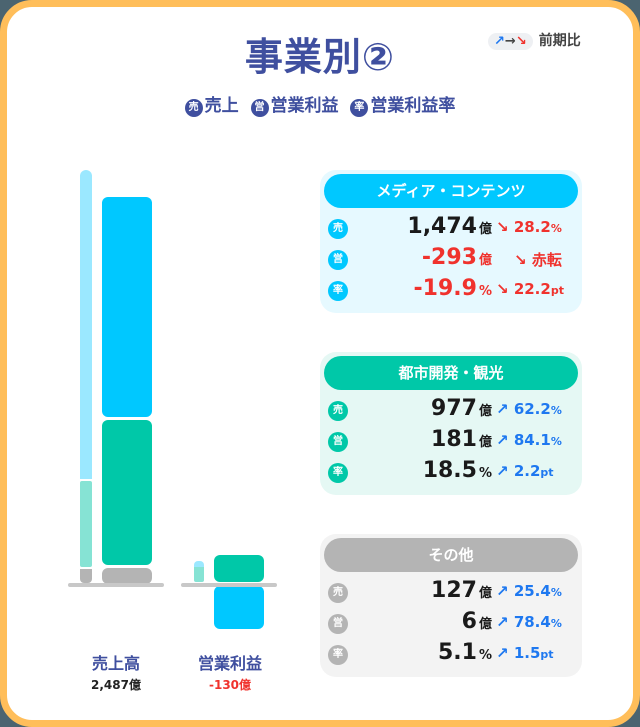 Image resolution: width=640 pixels, height=727 pixels. I want to click on margin-value: 18.5, so click(449, 470).